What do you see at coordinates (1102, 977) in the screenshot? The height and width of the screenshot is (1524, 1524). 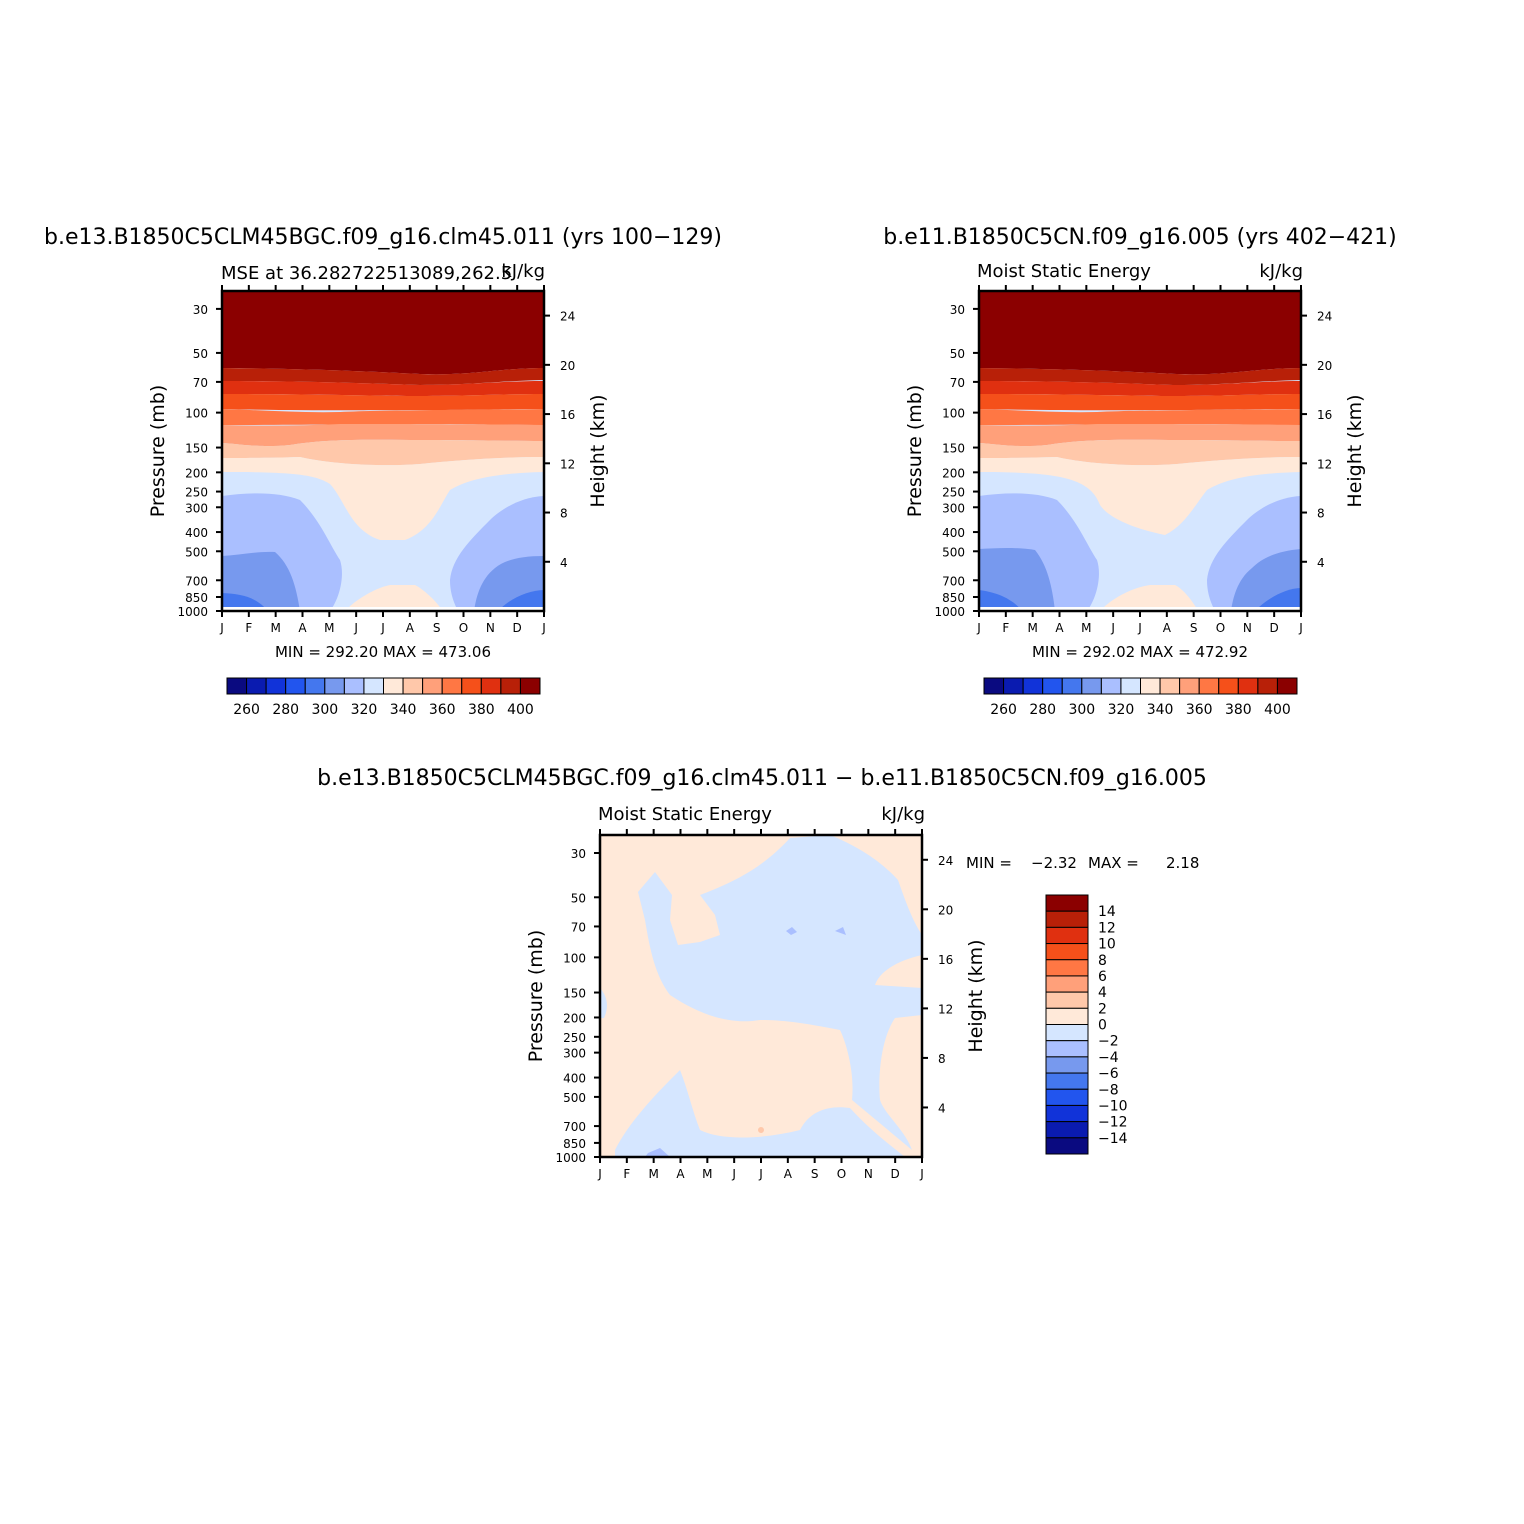 I see `colorbar-label: 6` at bounding box center [1102, 977].